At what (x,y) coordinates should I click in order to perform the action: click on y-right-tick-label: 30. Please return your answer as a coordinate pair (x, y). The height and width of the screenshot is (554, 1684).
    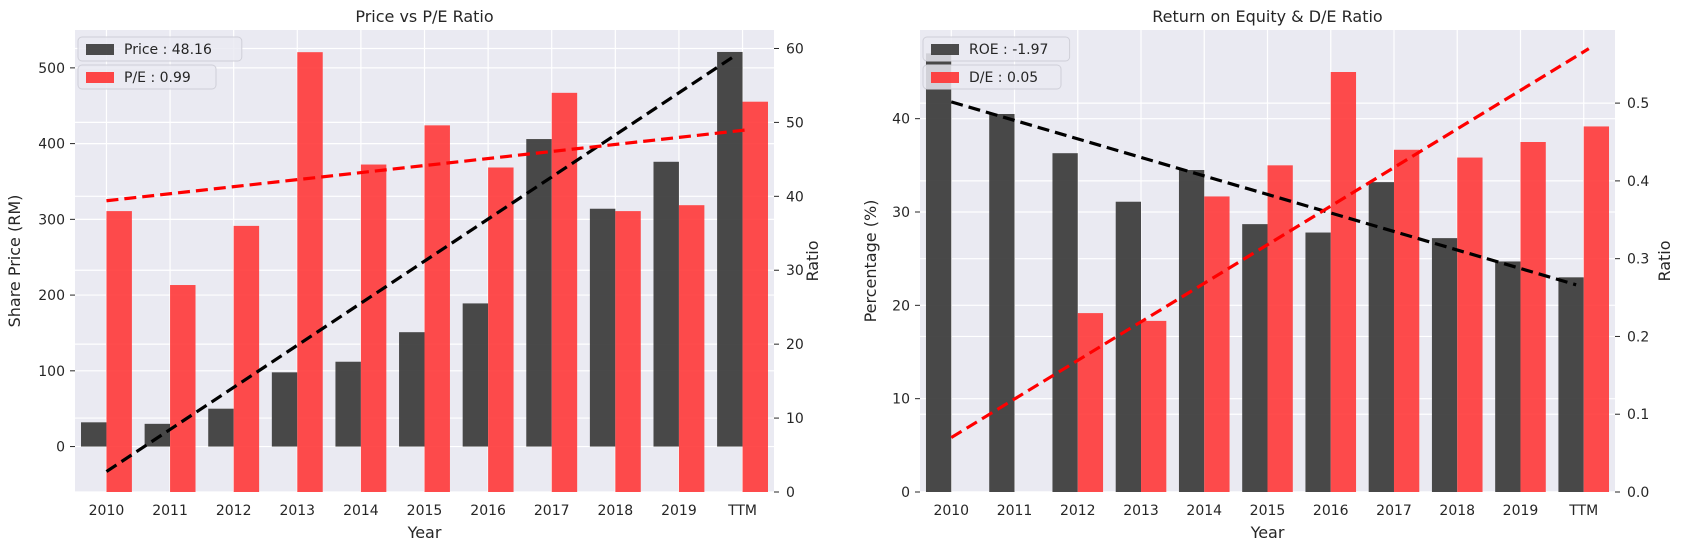
    Looking at the image, I should click on (795, 271).